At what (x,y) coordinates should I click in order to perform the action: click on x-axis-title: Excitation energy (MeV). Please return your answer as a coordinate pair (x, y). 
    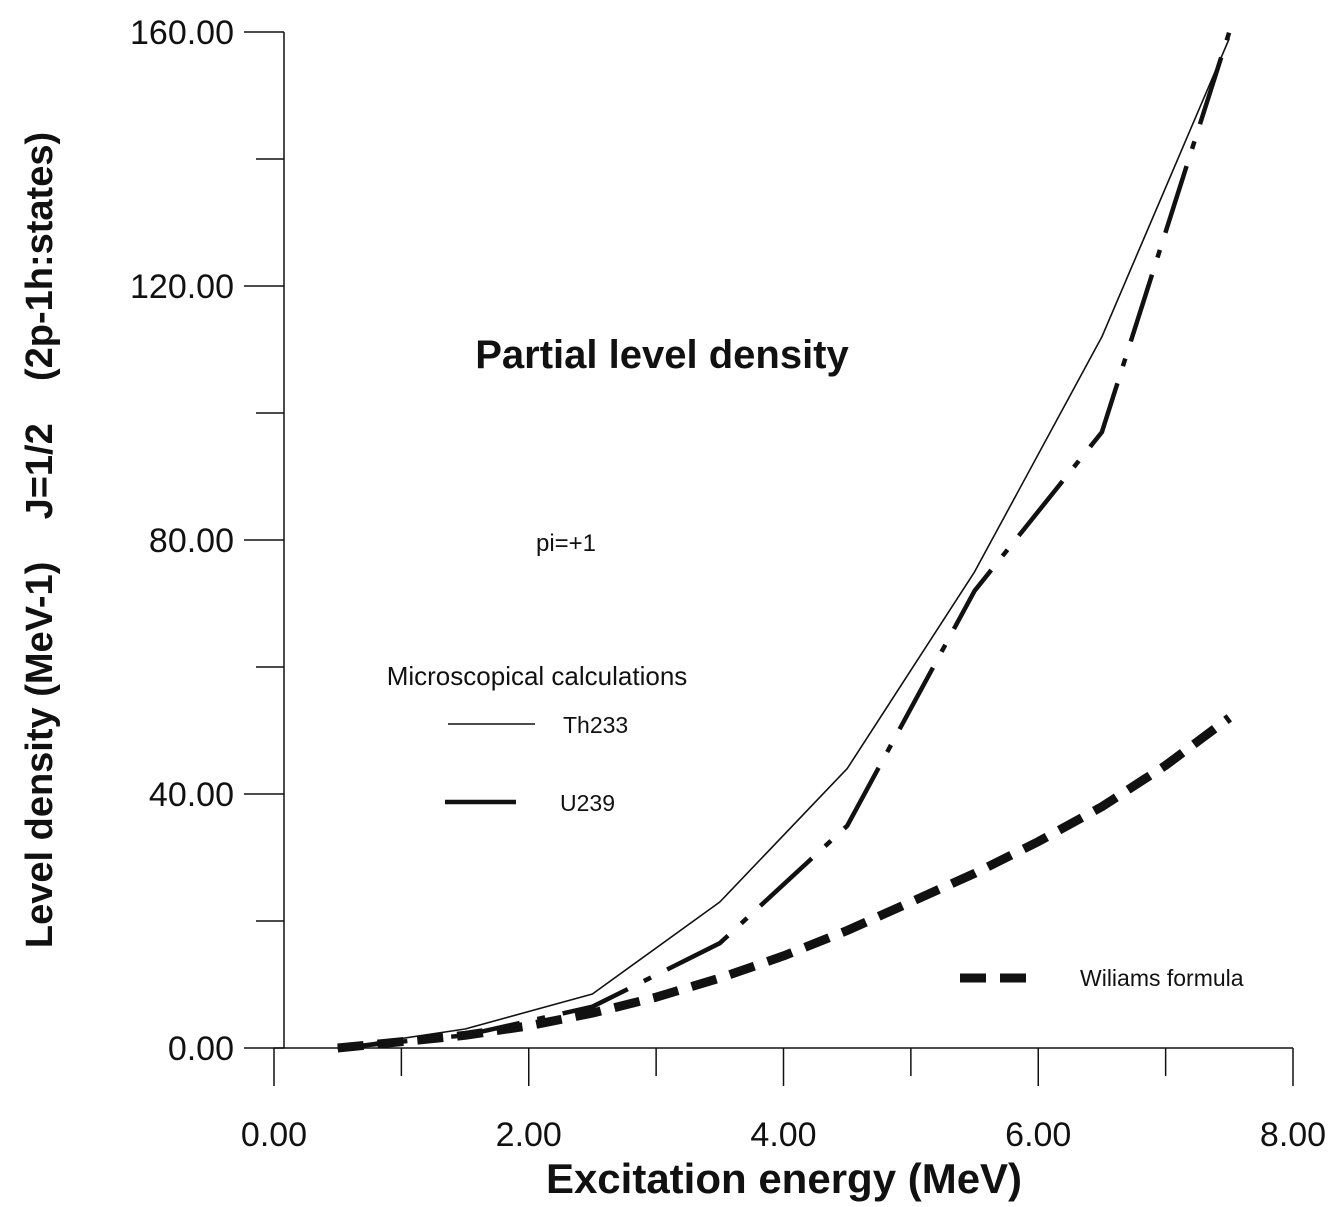
    Looking at the image, I should click on (784, 1178).